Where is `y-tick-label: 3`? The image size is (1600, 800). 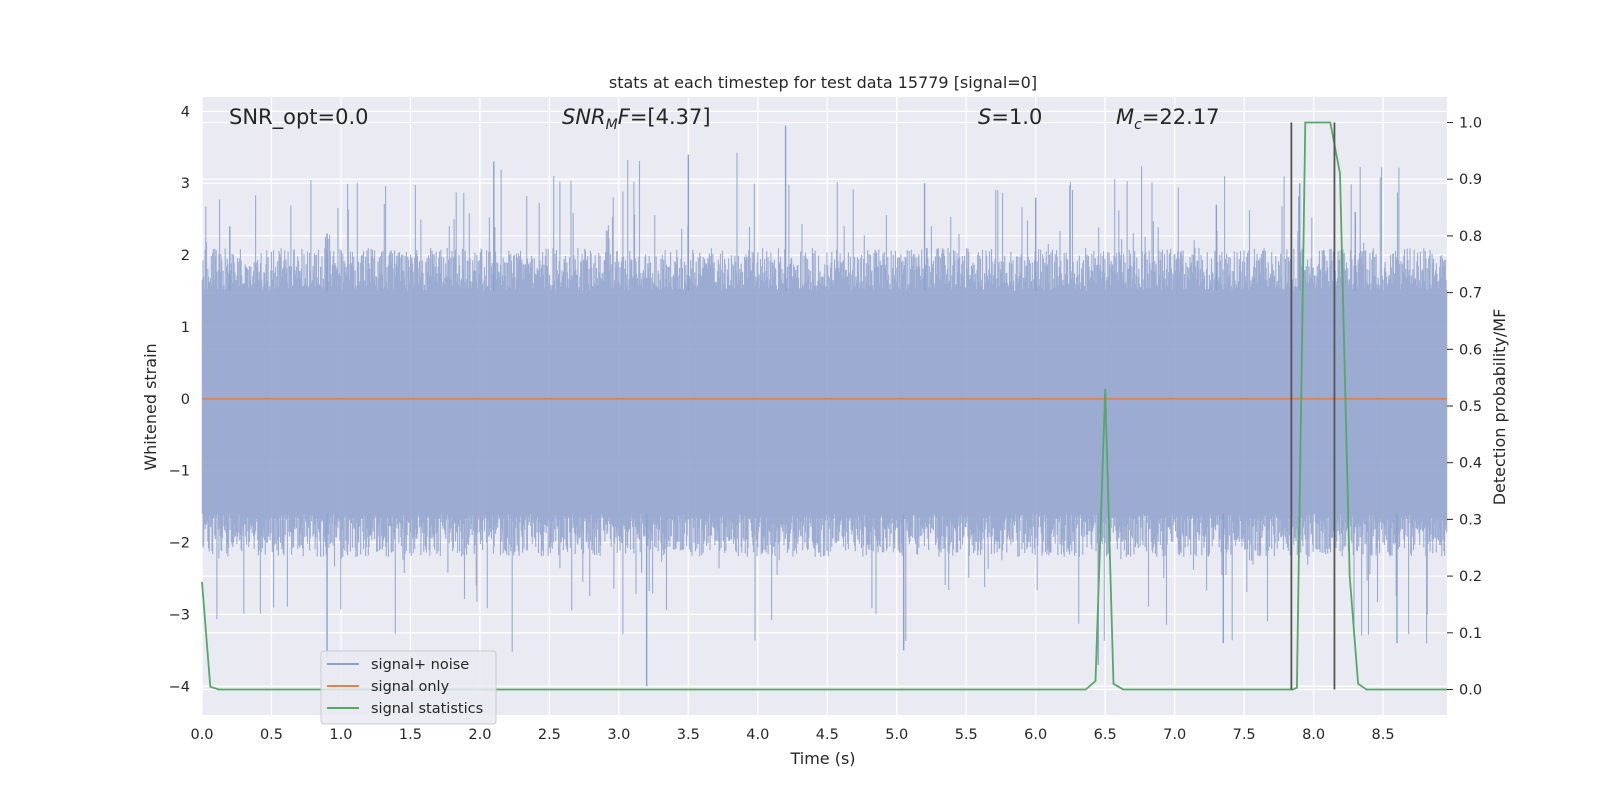 y-tick-label: 3 is located at coordinates (185, 184).